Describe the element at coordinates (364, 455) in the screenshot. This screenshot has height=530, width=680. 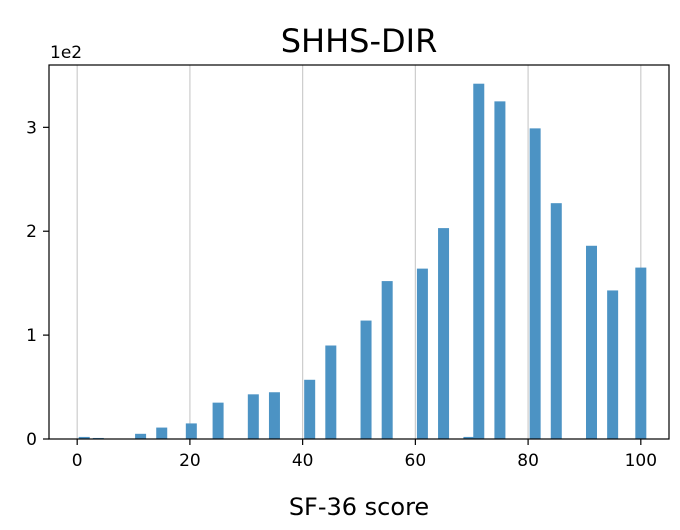
I see `x-axis-ticks: 0 20 40 60 80 100` at that location.